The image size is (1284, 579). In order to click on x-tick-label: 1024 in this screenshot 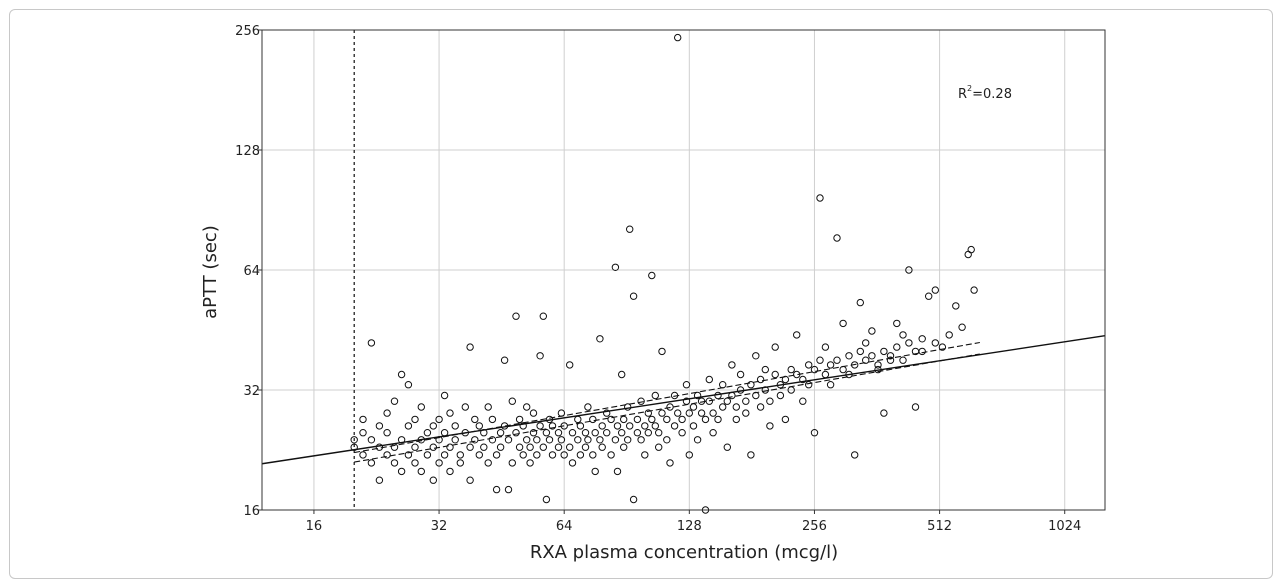, I will do `click(1064, 526)`.